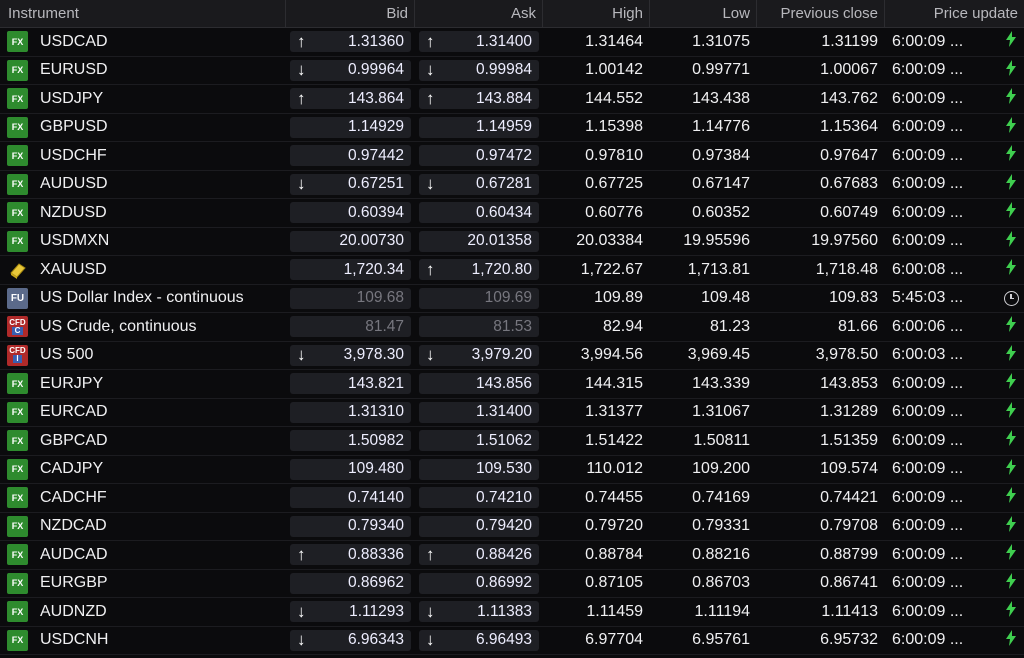  What do you see at coordinates (479, 127) in the screenshot?
I see `ask-quote-button: 1.14959` at bounding box center [479, 127].